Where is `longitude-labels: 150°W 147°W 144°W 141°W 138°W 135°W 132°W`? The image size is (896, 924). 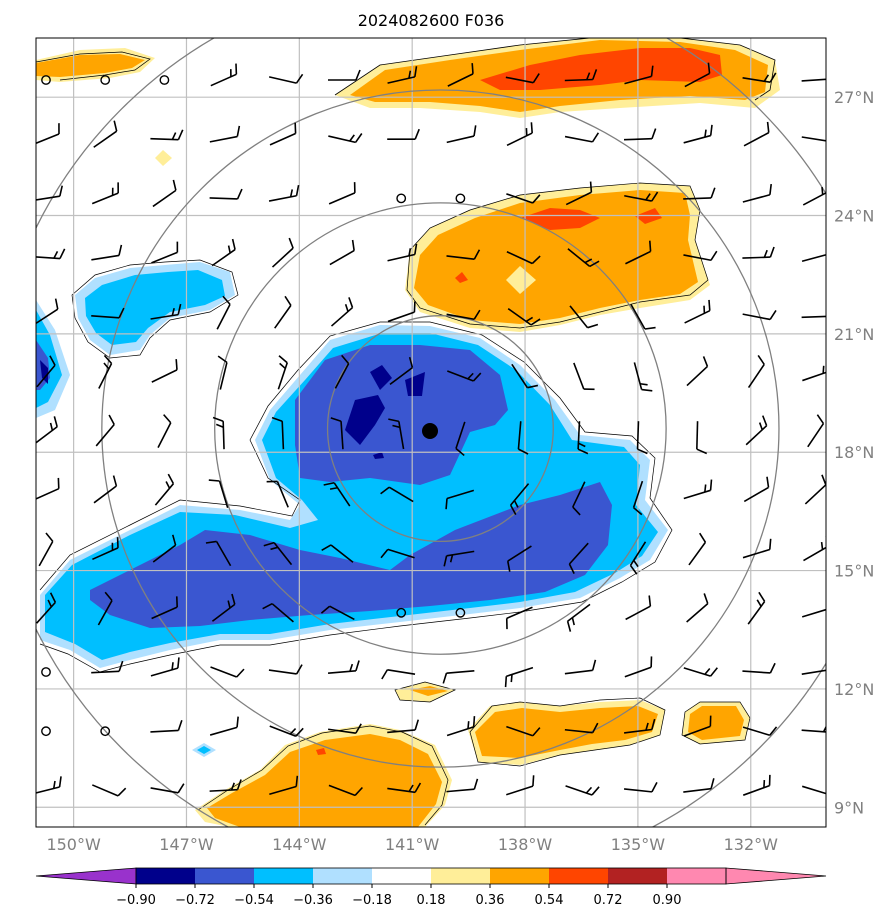
longitude-labels: 150°W 147°W 144°W 141°W 138°W 135°W 132°W is located at coordinates (412, 844).